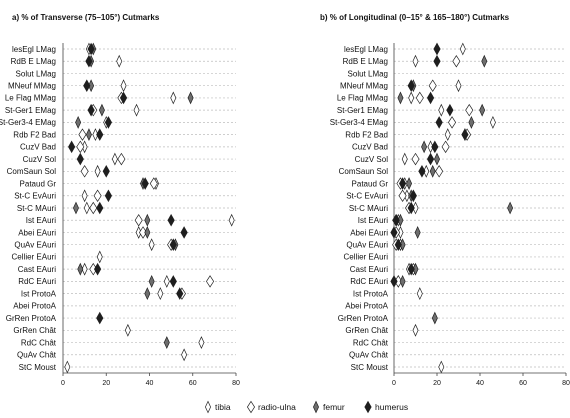 The width and height of the screenshot is (570, 418). What do you see at coordinates (437, 49) in the screenshot?
I see `marker-b-humerus-lesegl-lmag` at bounding box center [437, 49].